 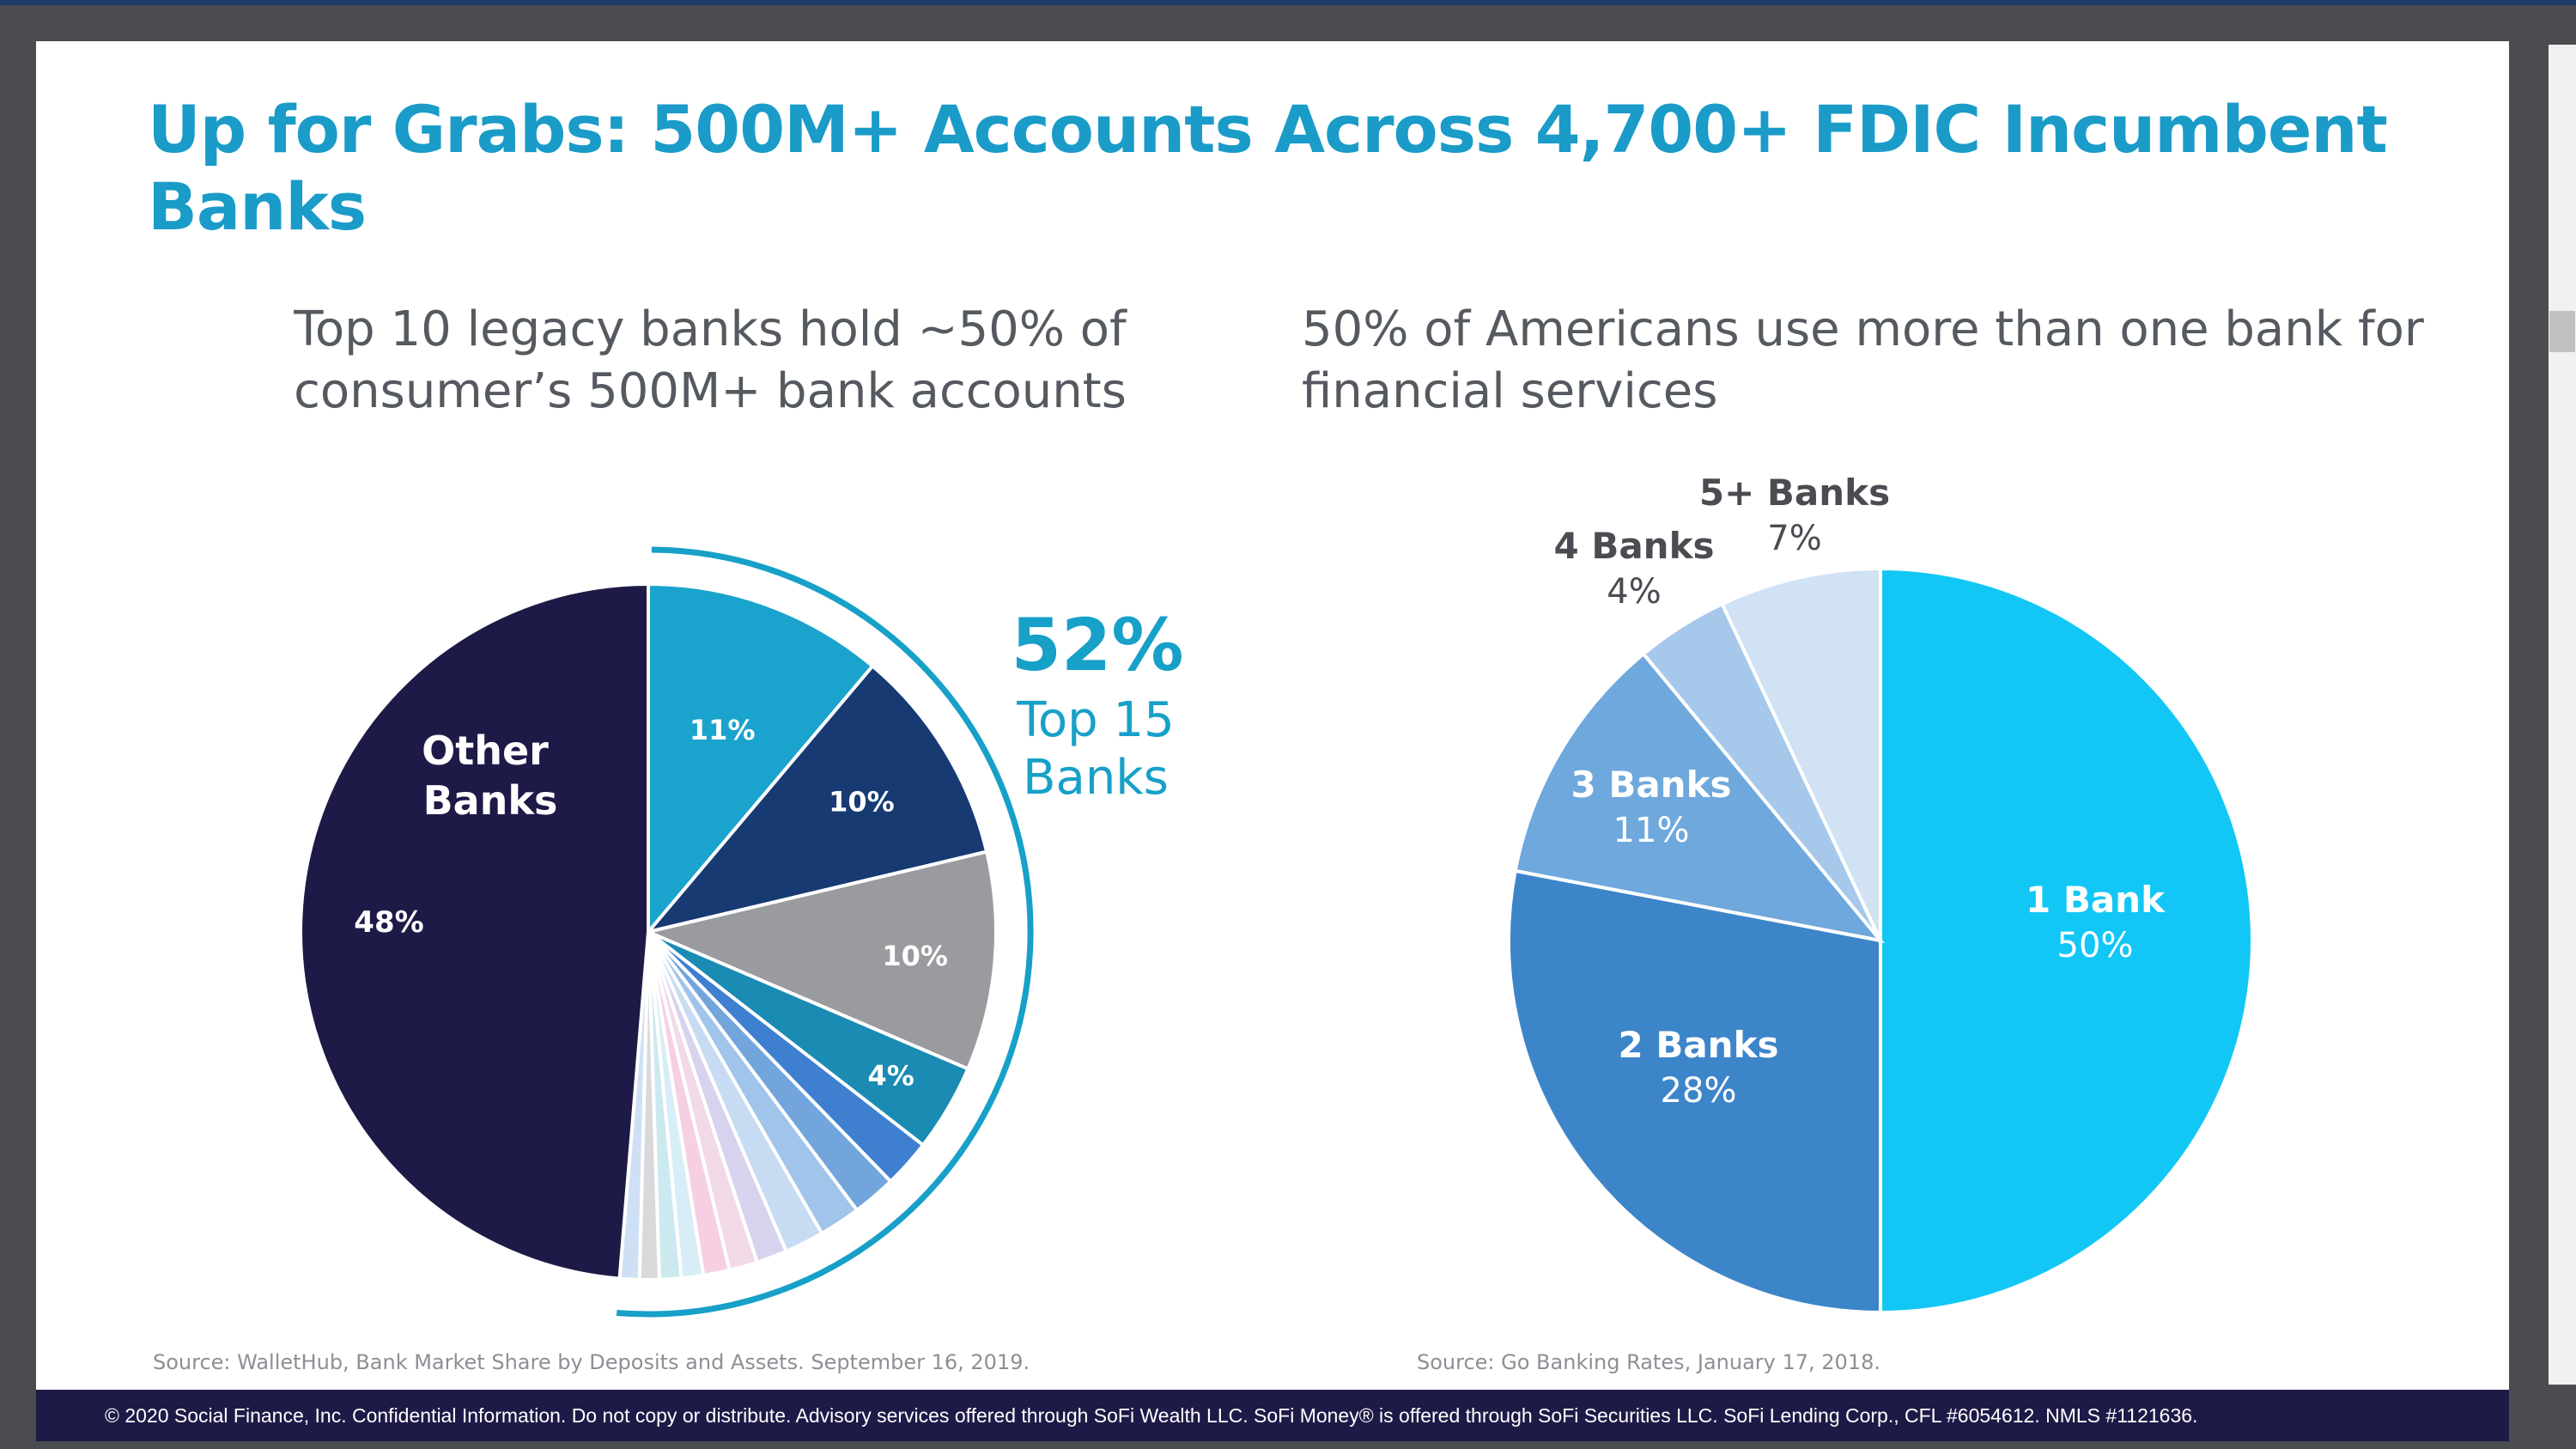 I want to click on slice-name-4-banks: 4 Banks, so click(x=1634, y=546).